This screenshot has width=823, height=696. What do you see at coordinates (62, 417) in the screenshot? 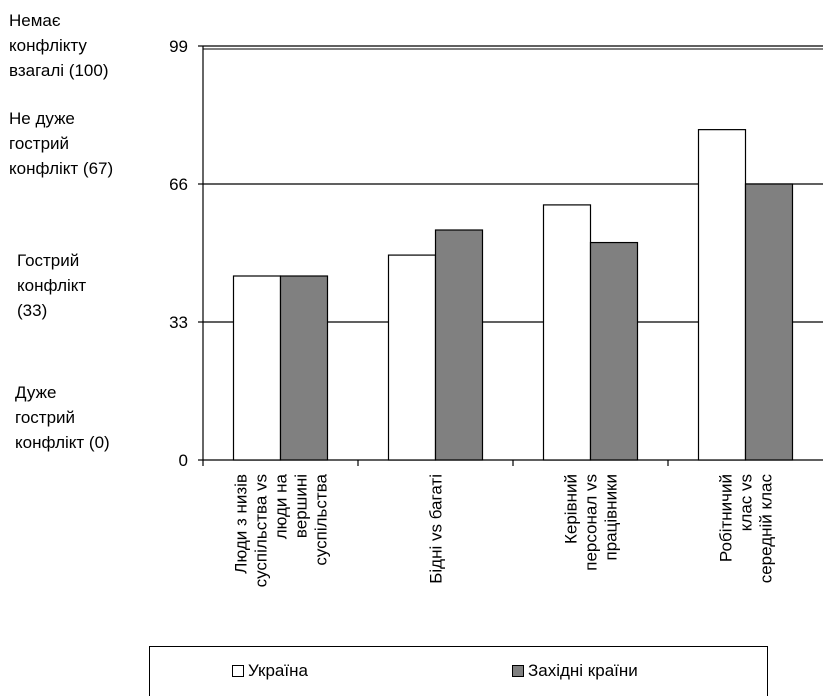
I see `annotation-very-sharp: Дуже гострий конфлікт (0)` at bounding box center [62, 417].